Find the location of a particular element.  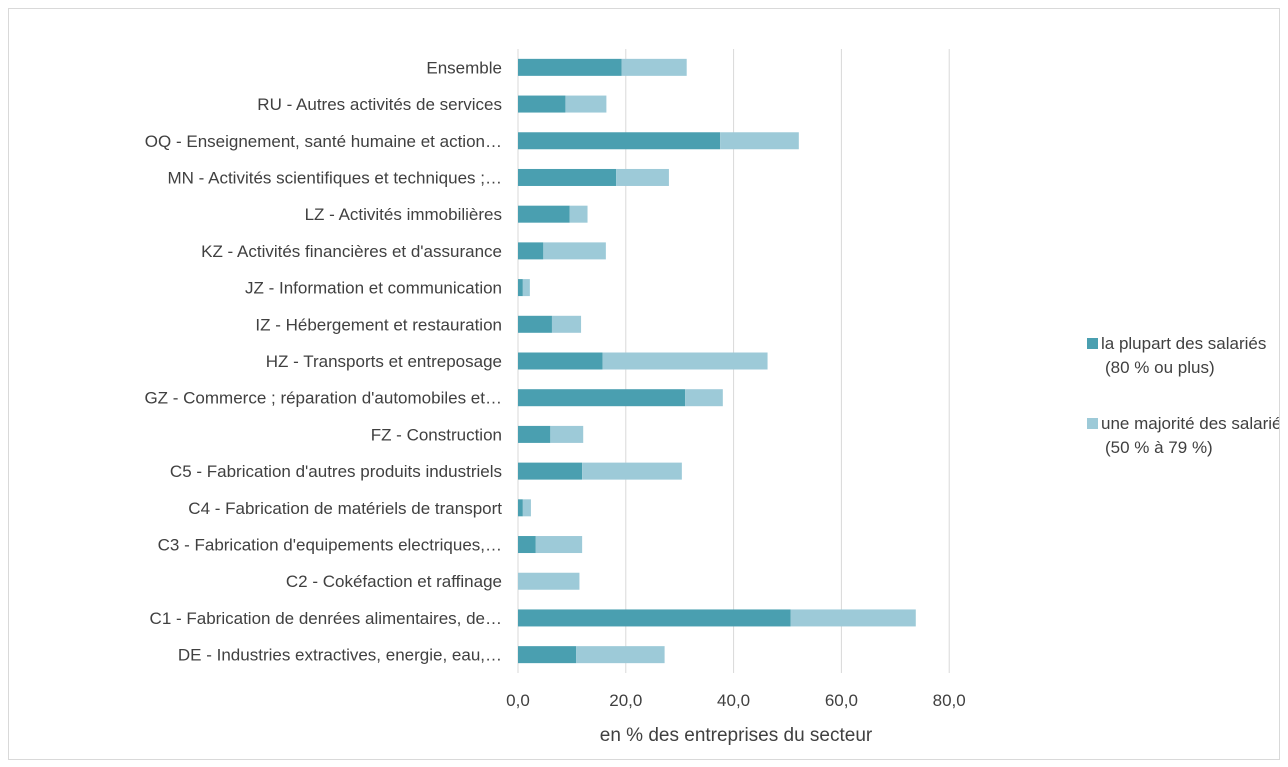

x-tick-label: 0,0 is located at coordinates (518, 700).